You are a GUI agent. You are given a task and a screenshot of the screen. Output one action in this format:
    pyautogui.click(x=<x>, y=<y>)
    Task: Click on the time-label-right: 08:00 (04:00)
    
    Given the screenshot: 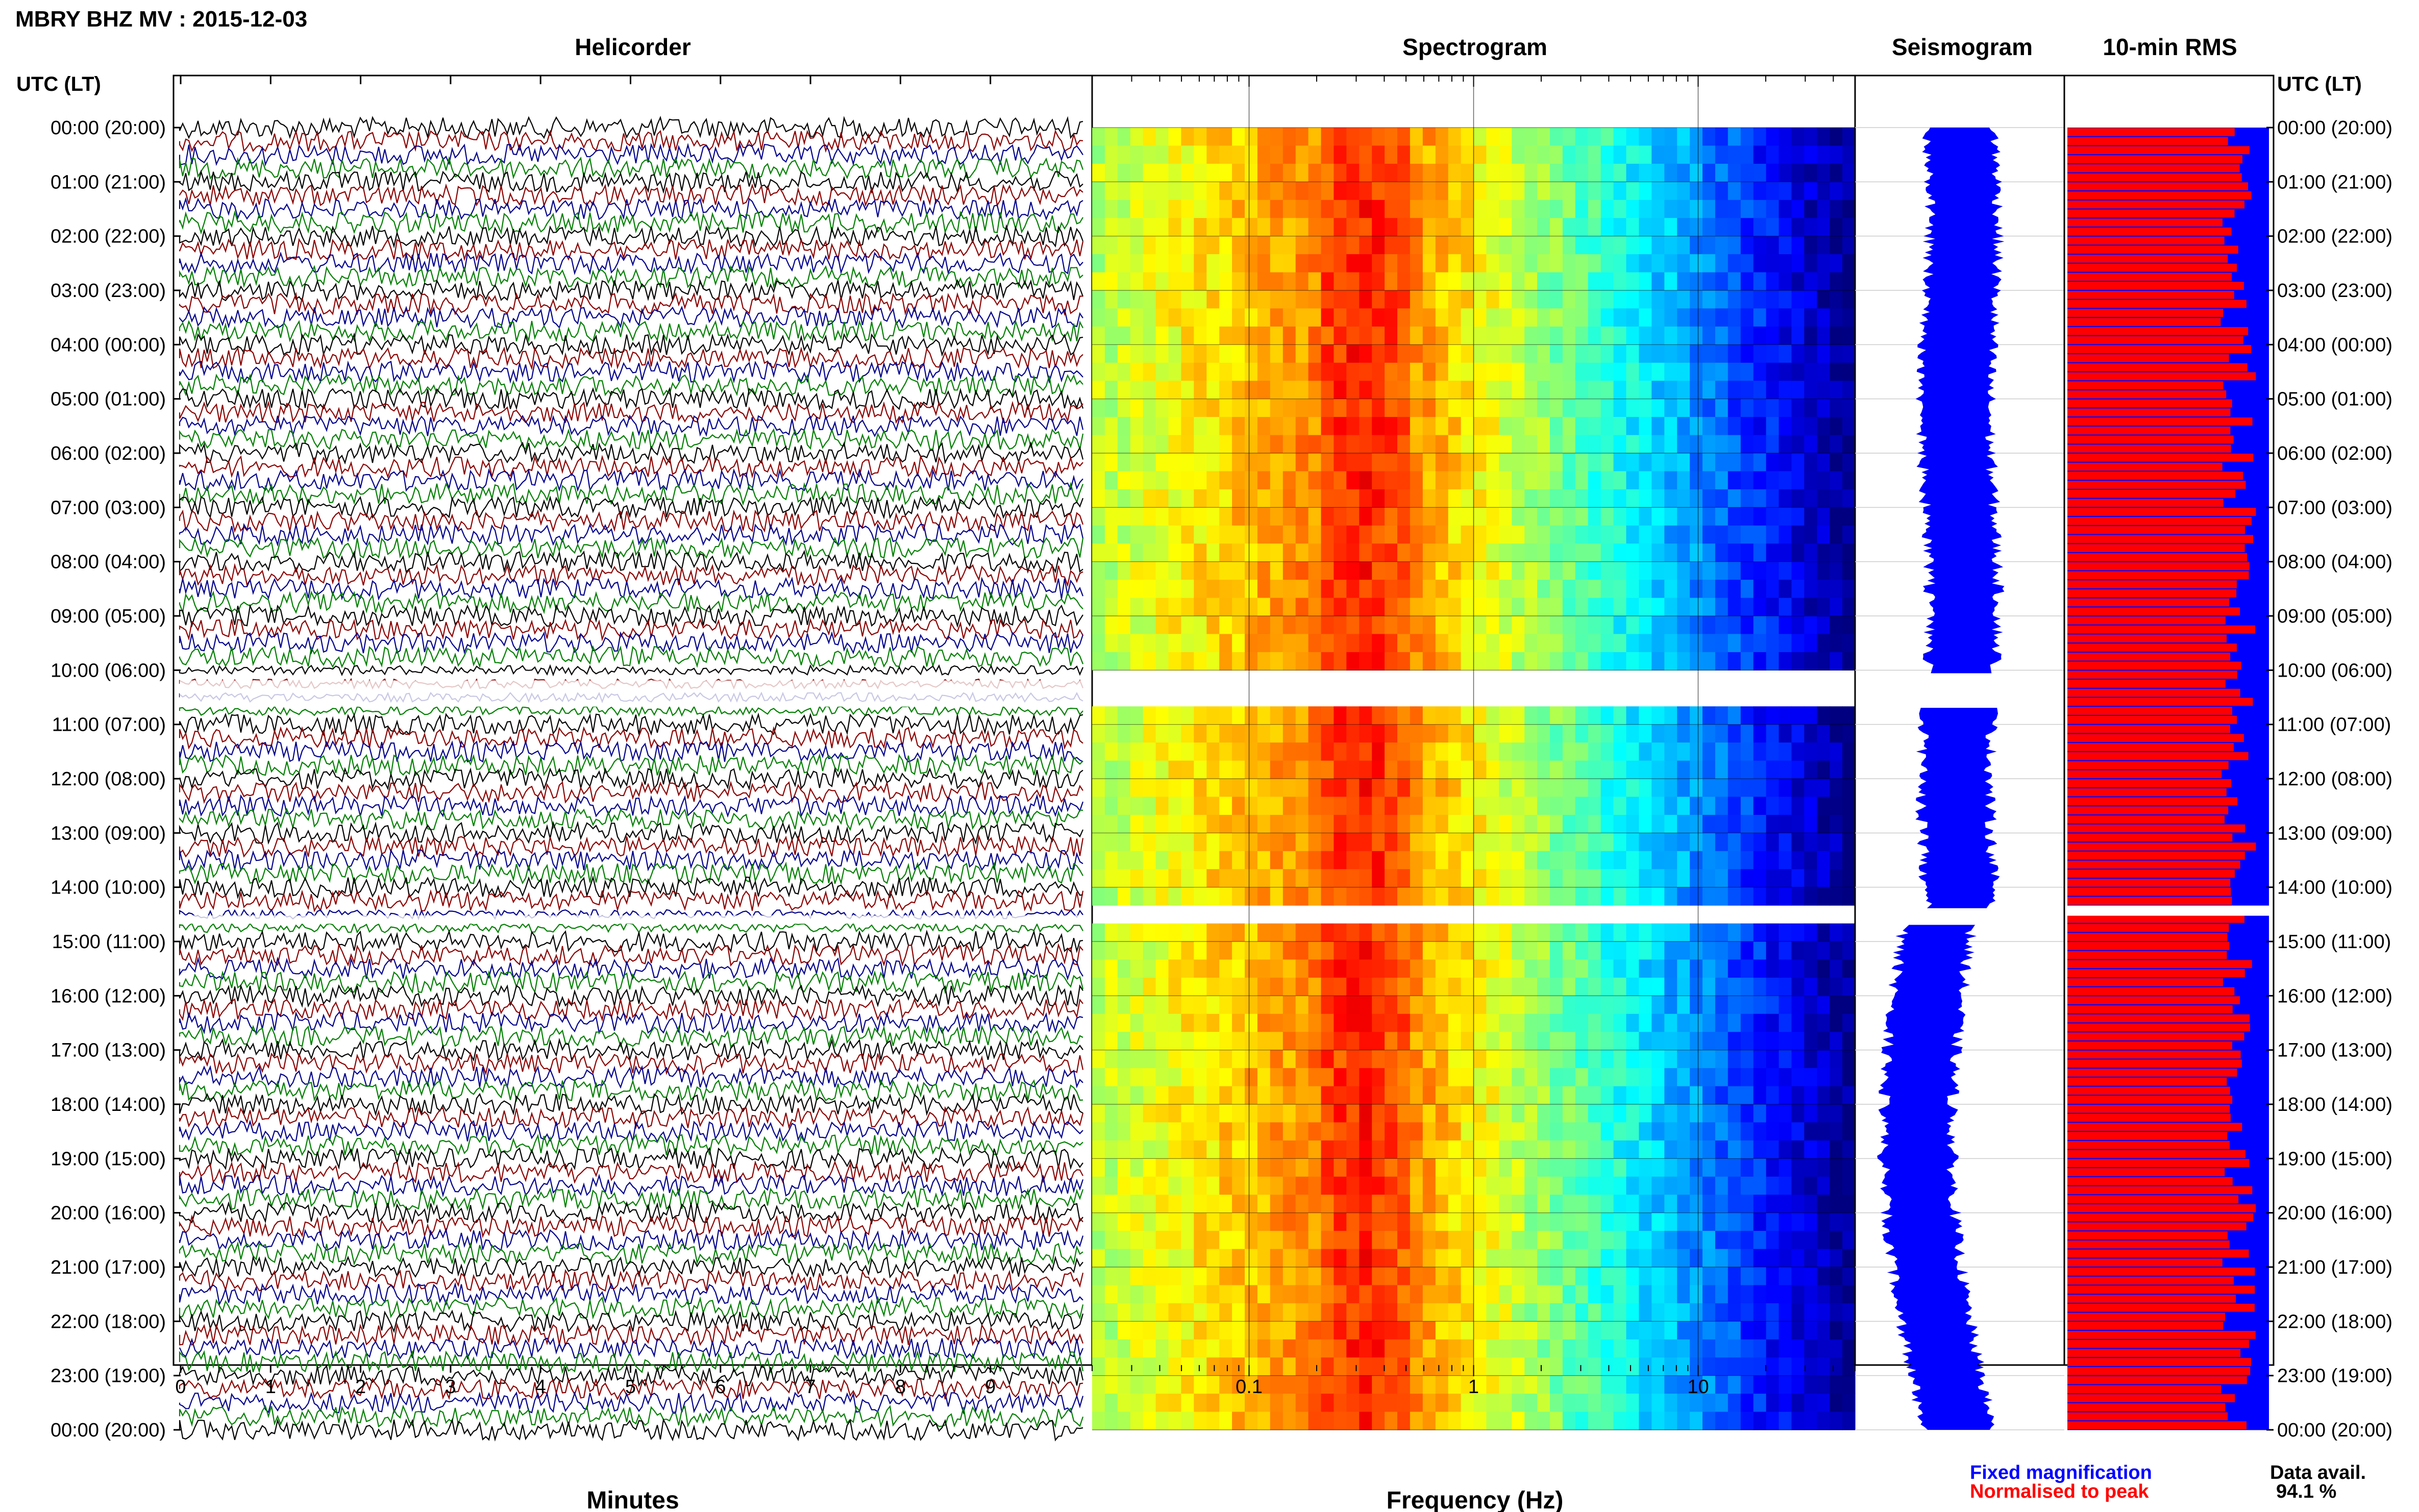 What is the action you would take?
    pyautogui.click(x=2334, y=562)
    